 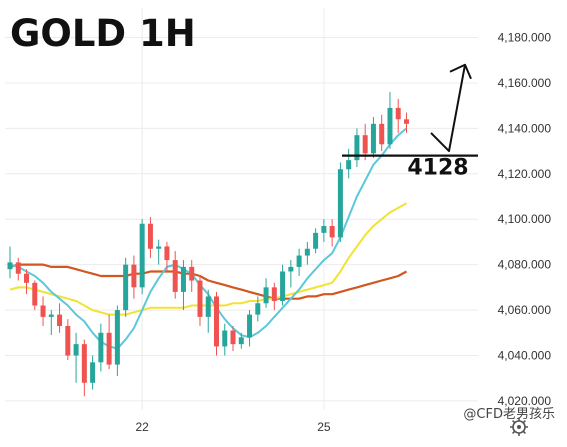 What do you see at coordinates (525, 83) in the screenshot?
I see `y-tick-label: 4,160.000` at bounding box center [525, 83].